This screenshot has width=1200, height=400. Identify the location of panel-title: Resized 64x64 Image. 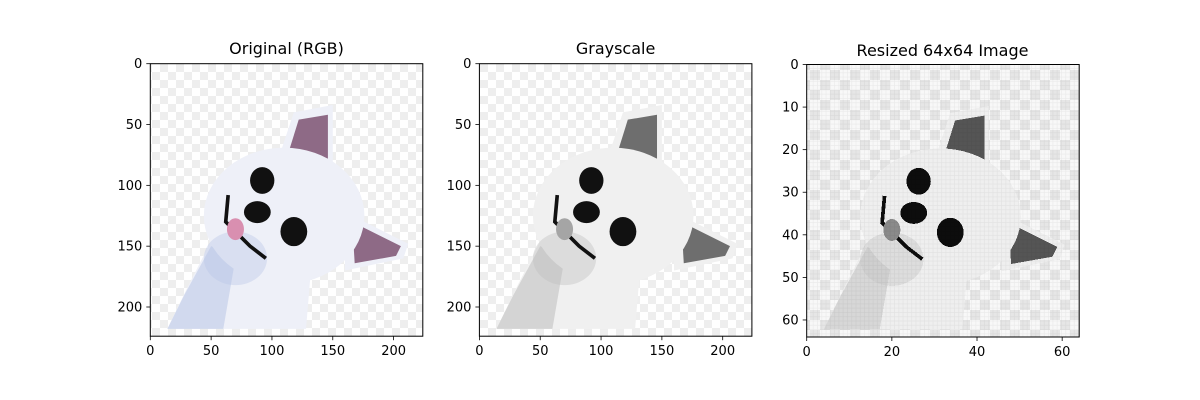
(943, 50).